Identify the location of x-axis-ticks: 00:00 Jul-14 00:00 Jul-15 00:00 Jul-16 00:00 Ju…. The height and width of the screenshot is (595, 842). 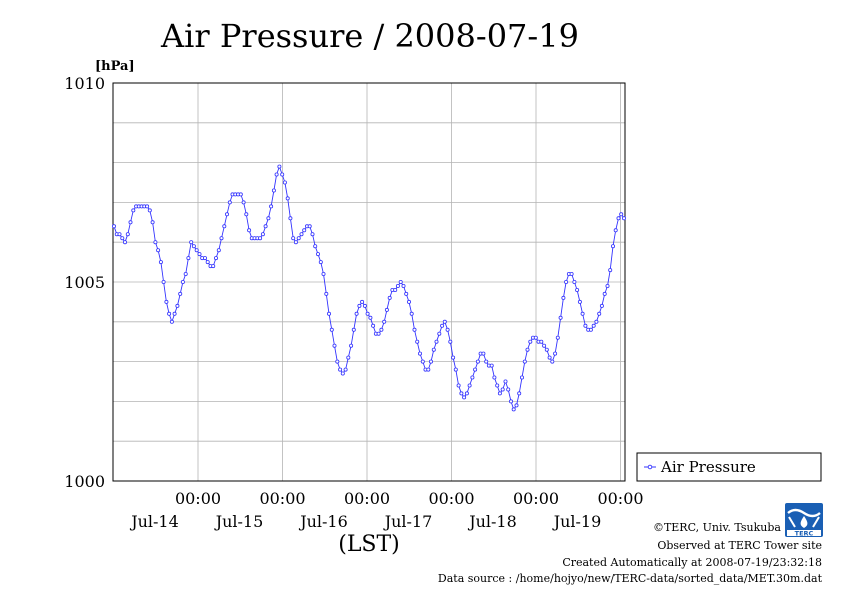
(386, 510).